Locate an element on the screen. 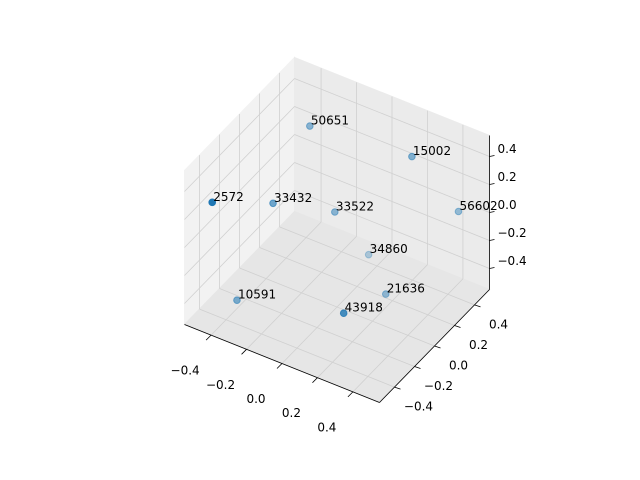  point-label: 56602 is located at coordinates (478, 206).